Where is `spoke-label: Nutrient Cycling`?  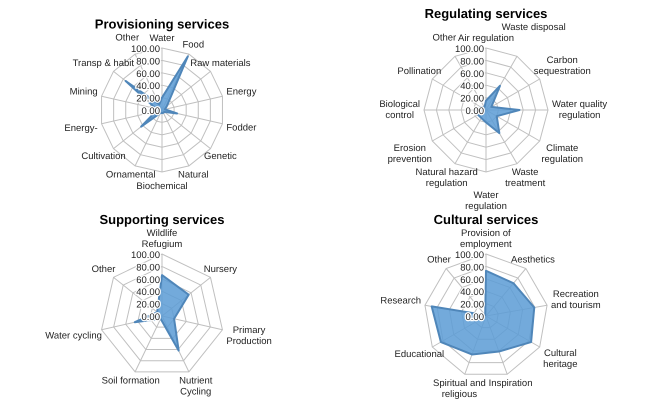 spoke-label: Nutrient Cycling is located at coordinates (196, 386).